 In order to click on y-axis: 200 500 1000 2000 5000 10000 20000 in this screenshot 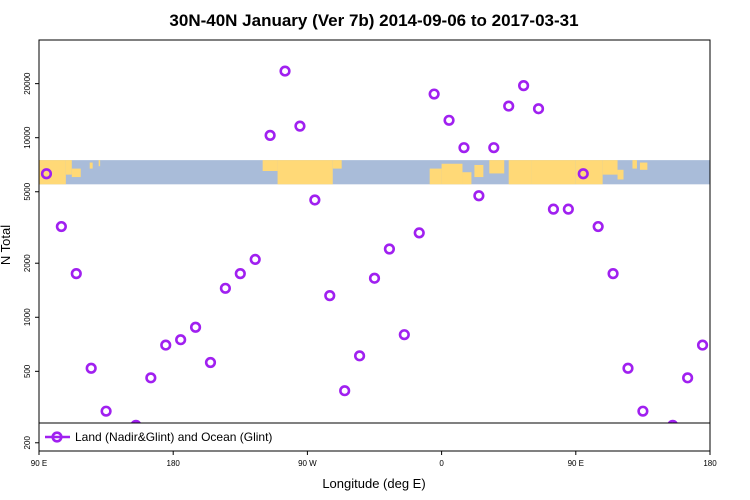, I will do `click(31, 260)`.